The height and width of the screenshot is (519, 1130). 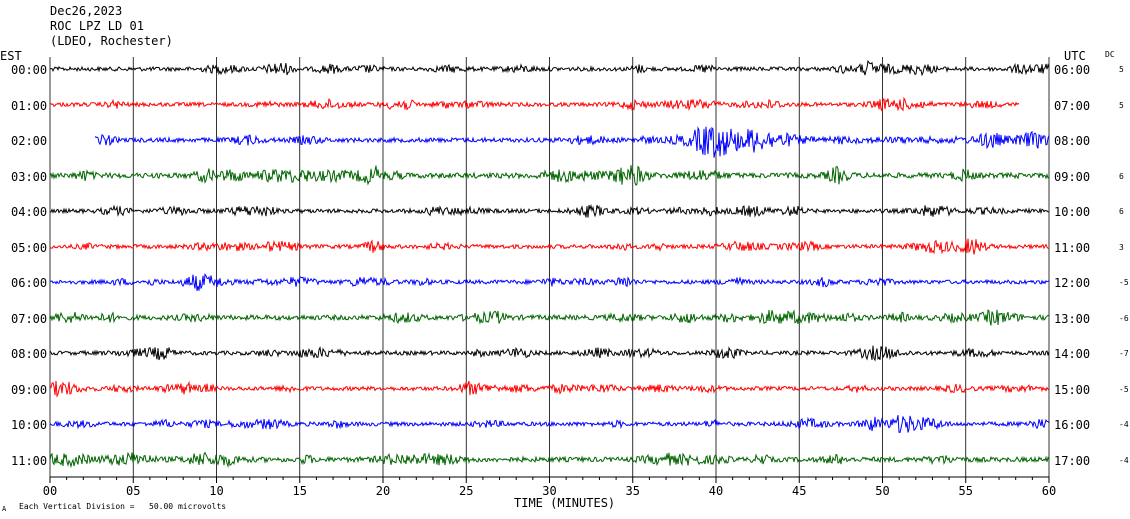 I want to click on est-hour-label: 03:00, so click(x=29, y=176).